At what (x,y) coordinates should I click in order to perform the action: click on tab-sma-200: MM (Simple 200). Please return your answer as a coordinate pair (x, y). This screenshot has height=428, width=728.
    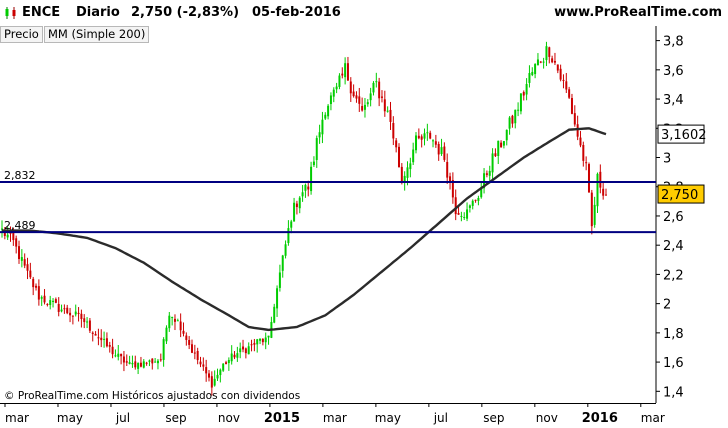
    Looking at the image, I should click on (97, 34).